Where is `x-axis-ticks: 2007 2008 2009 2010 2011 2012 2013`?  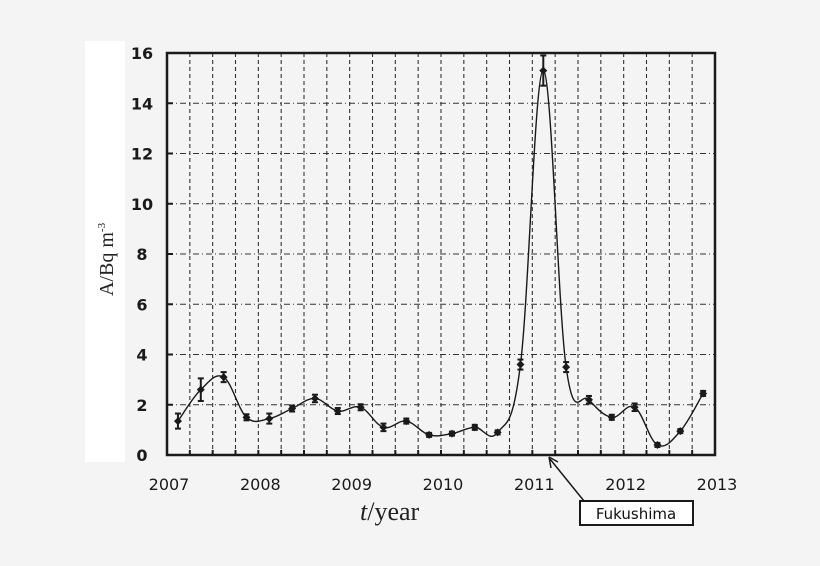 x-axis-ticks: 2007 2008 2009 2010 2011 2012 2013 is located at coordinates (443, 472).